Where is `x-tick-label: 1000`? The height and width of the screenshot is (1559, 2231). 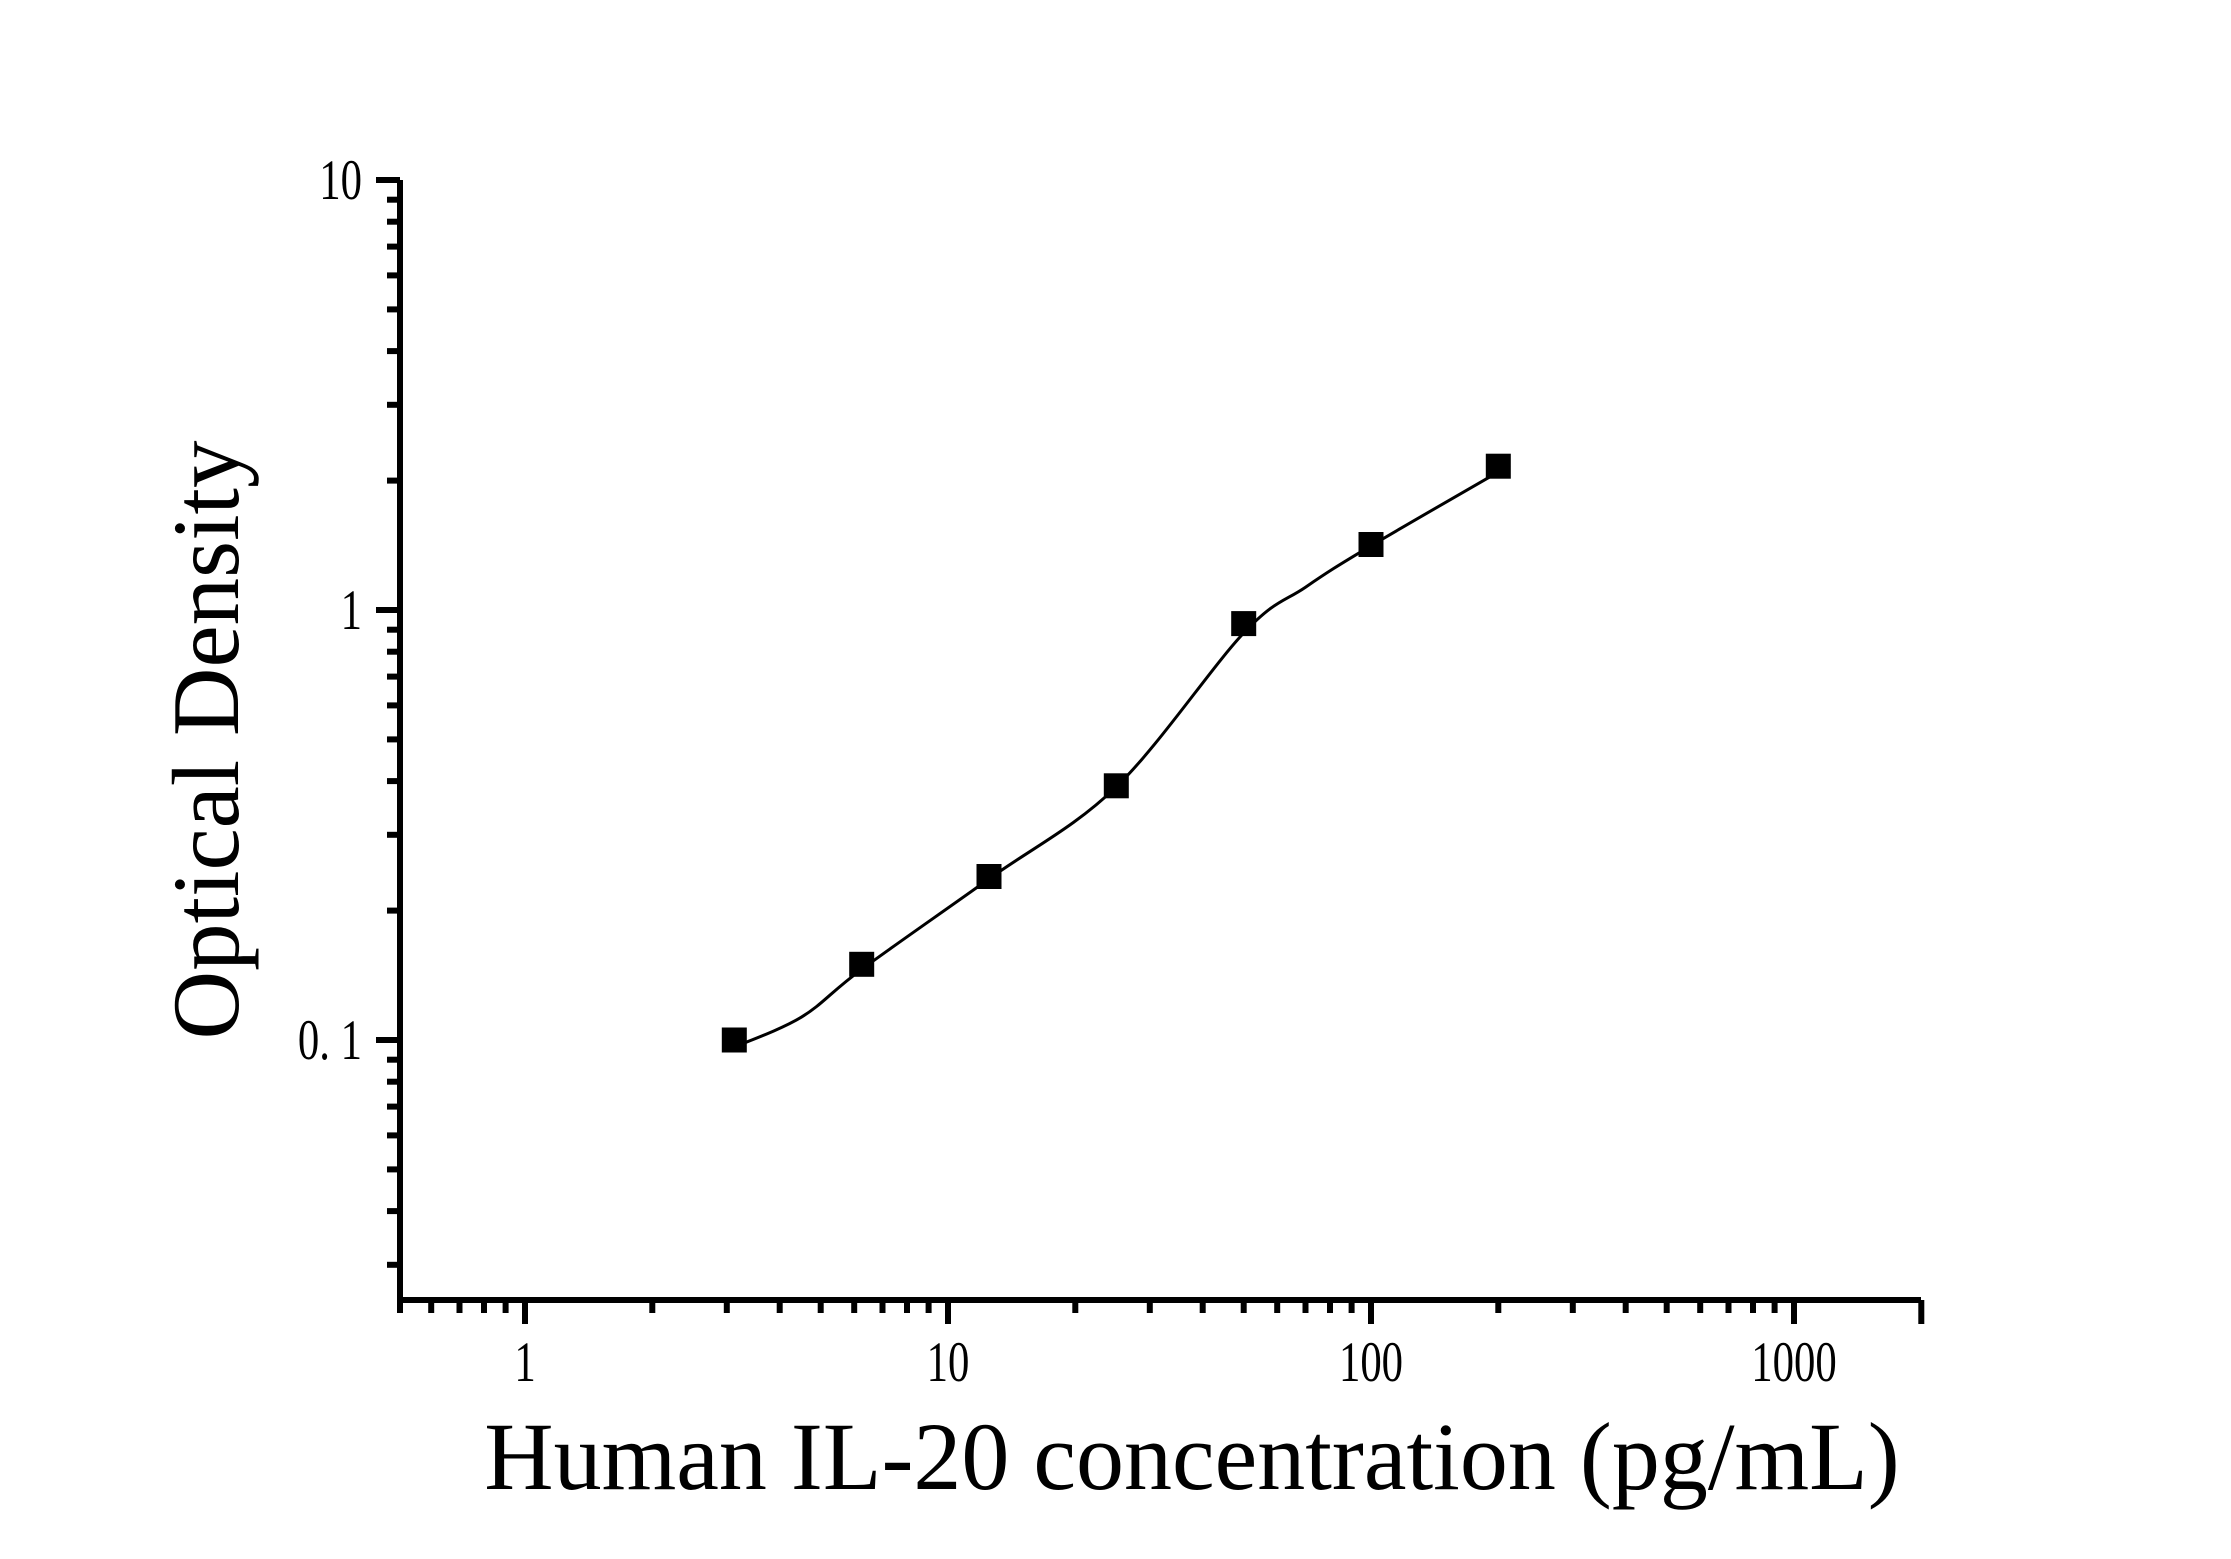 x-tick-label: 1000 is located at coordinates (1793, 1361).